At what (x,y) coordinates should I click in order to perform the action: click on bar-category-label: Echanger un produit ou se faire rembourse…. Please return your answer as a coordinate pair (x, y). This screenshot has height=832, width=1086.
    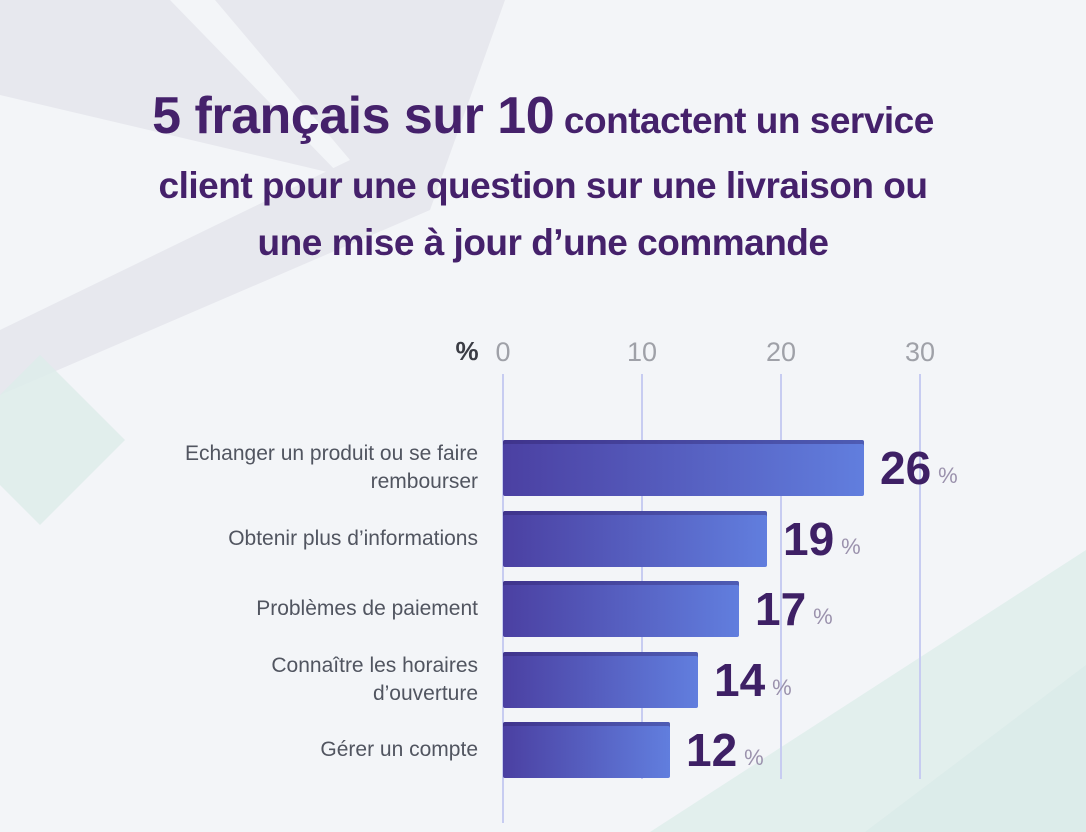
    Looking at the image, I should click on (269, 468).